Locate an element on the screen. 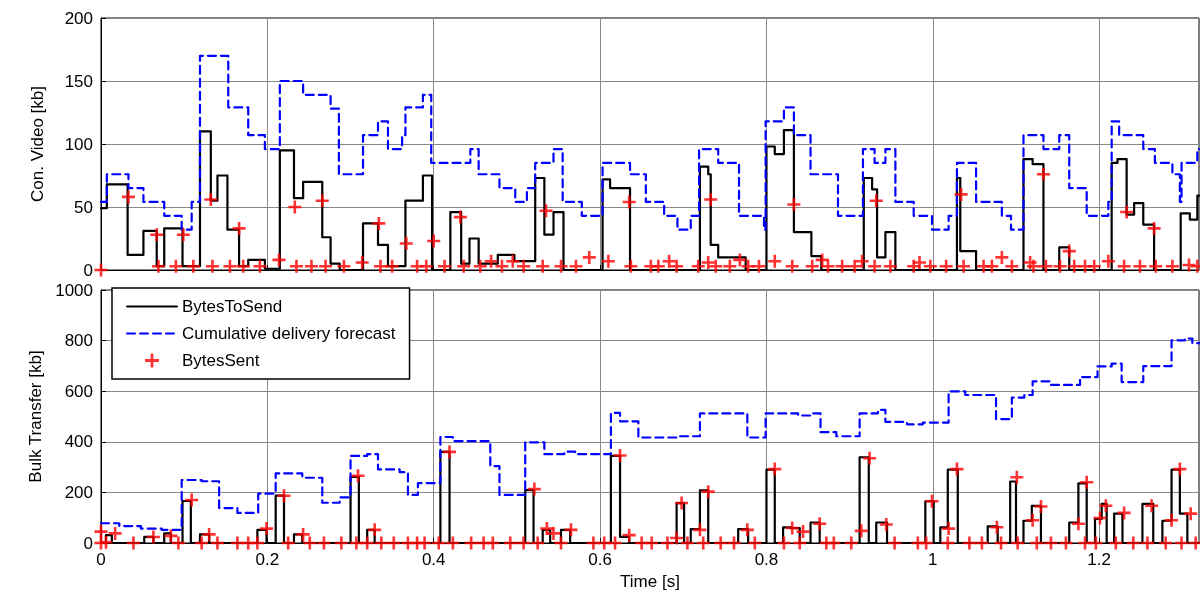 The image size is (1200, 602). y-tick-label: 150 is located at coordinates (78, 81).